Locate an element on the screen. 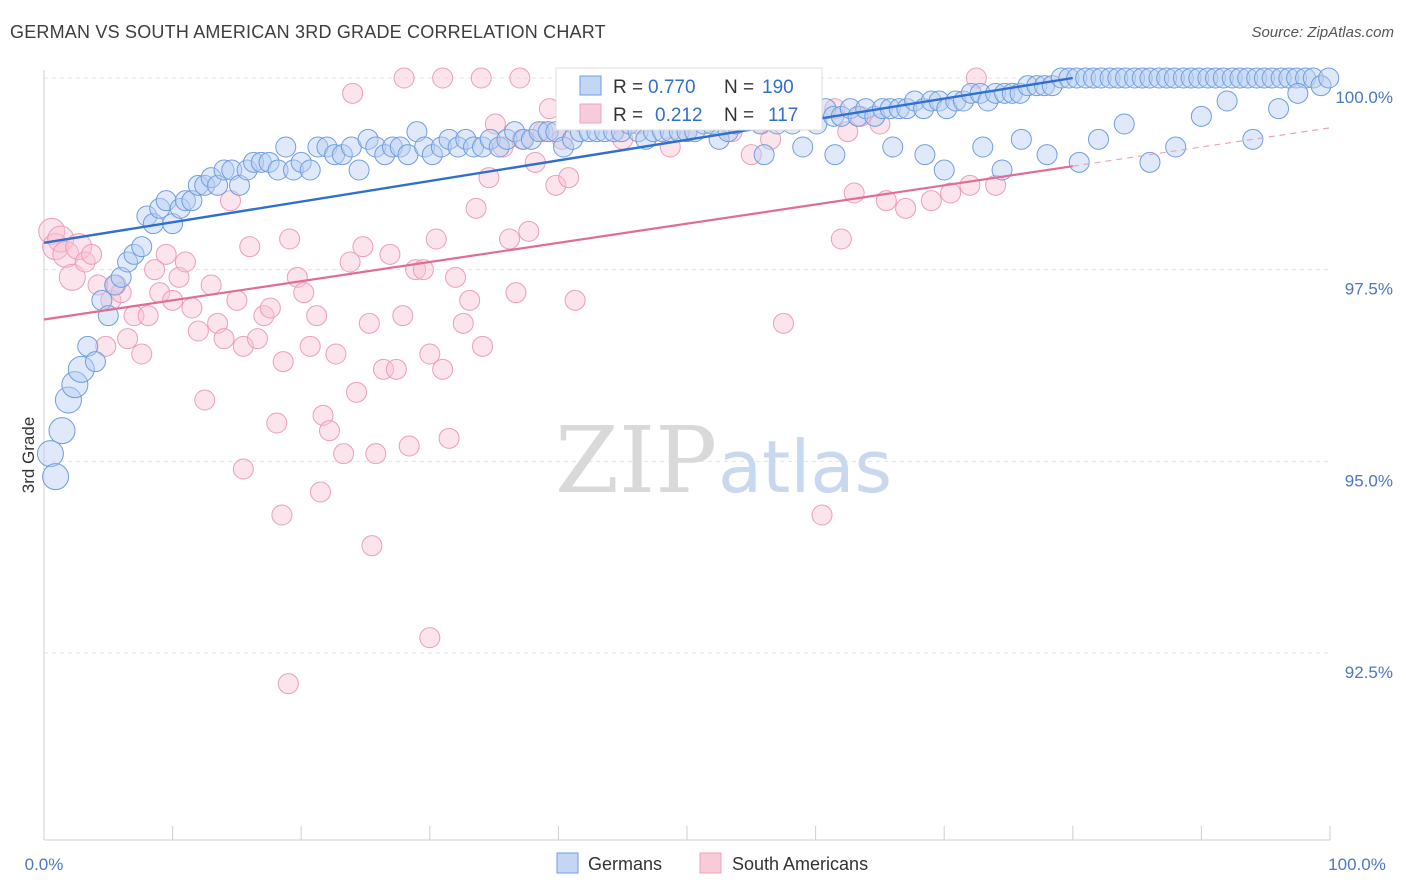 The width and height of the screenshot is (1406, 892). y-tick-label-3: 100.0% is located at coordinates (1364, 97).